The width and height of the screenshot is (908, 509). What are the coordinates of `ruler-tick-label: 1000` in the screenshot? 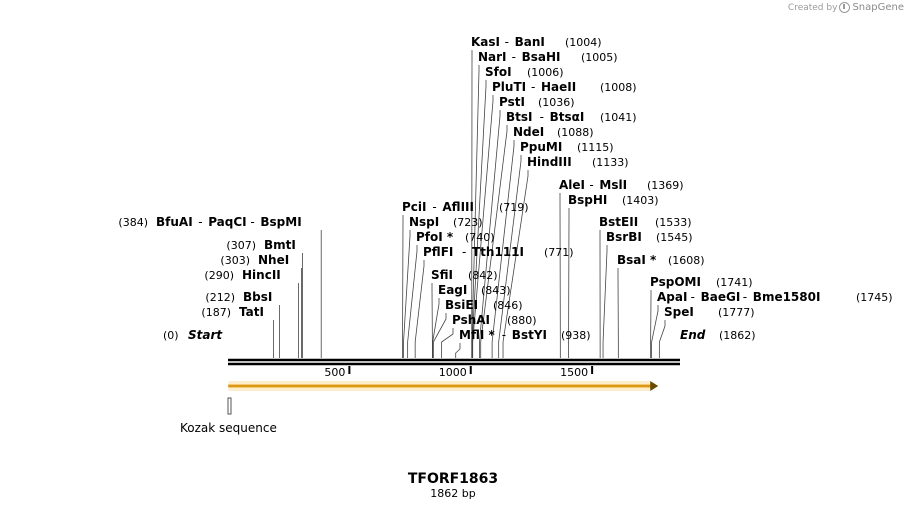 It's located at (453, 372).